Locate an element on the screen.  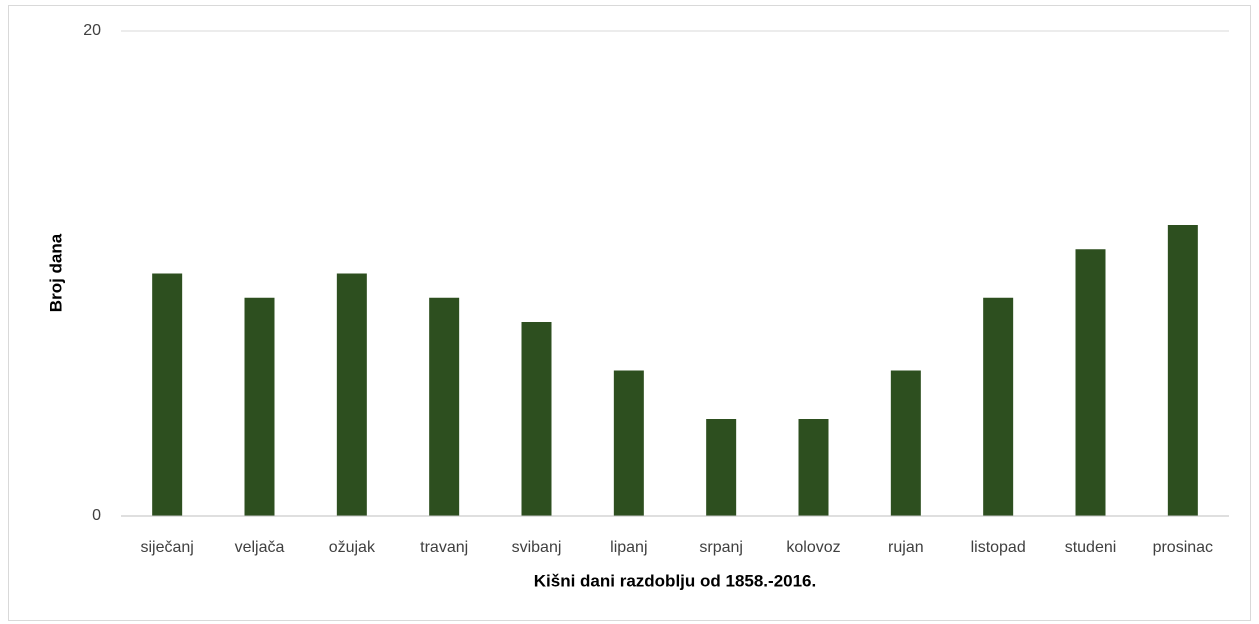
y-tick-label: 20 is located at coordinates (92, 30).